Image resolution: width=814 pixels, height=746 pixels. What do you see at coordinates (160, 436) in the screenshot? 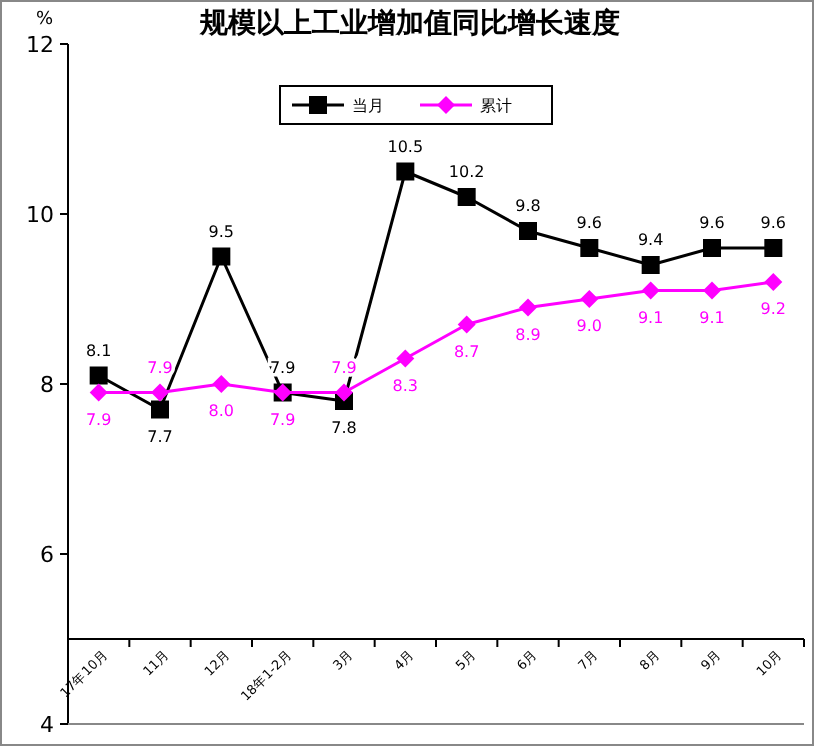
I see `data-label: 7.7` at bounding box center [160, 436].